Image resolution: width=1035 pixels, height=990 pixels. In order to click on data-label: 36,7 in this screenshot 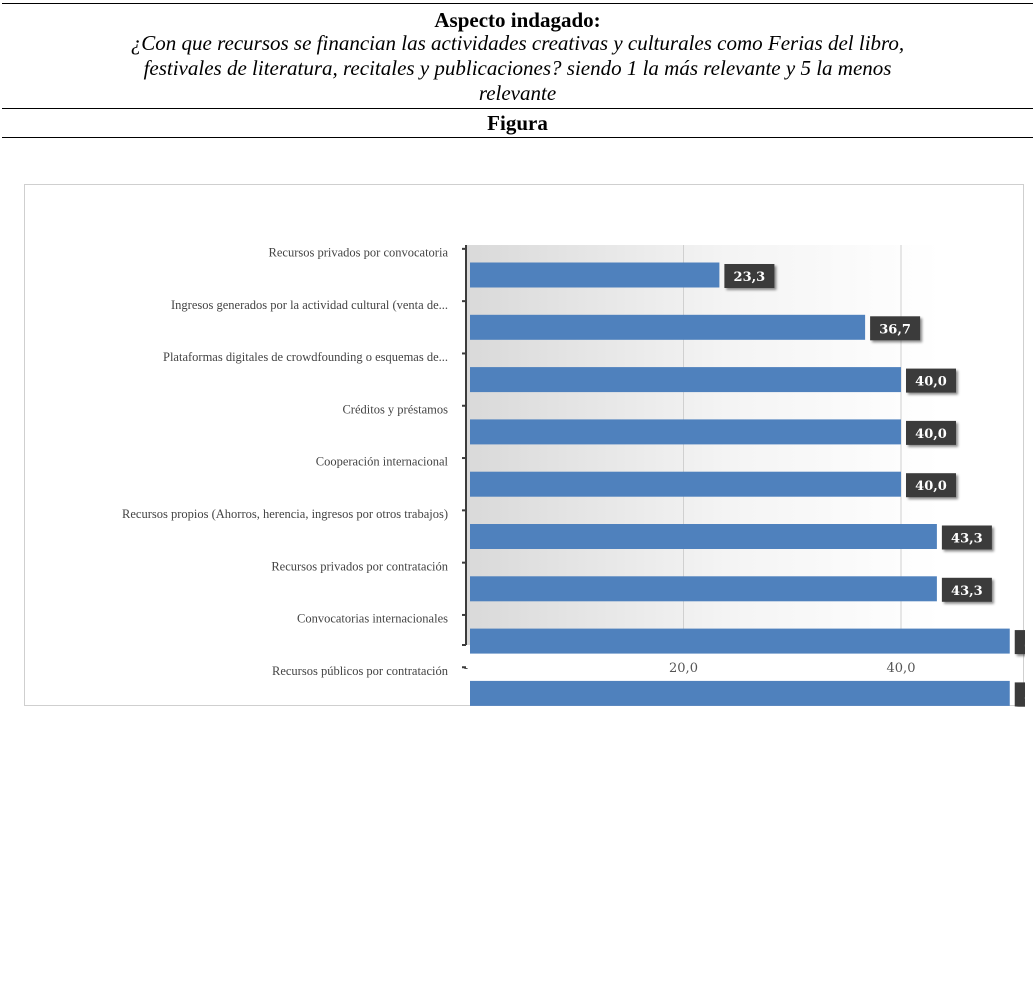, I will do `click(895, 328)`.